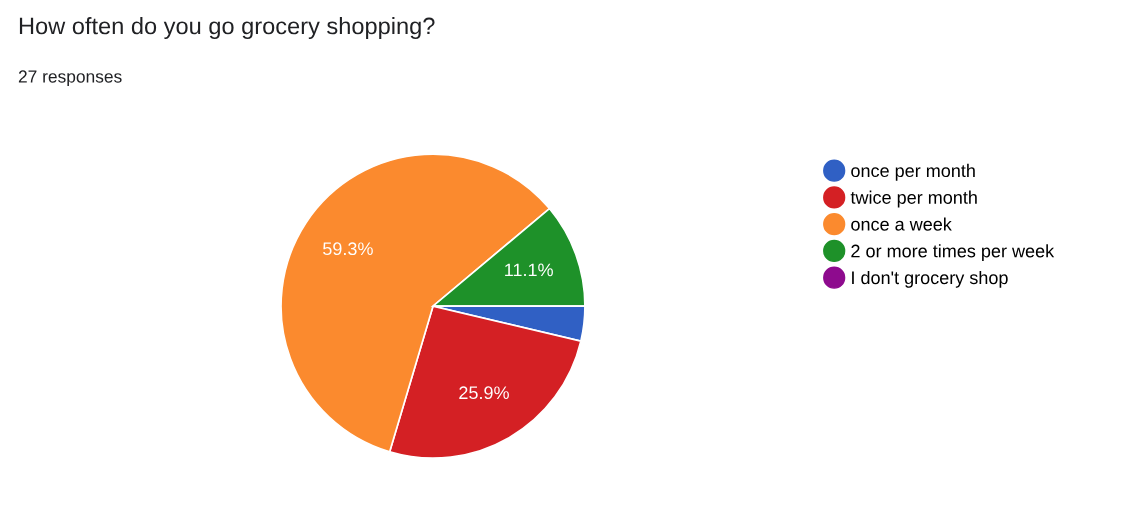 Image resolution: width=1121 pixels, height=509 pixels. Describe the element at coordinates (953, 252) in the screenshot. I see `legend-label: 2 or more times per week` at that location.